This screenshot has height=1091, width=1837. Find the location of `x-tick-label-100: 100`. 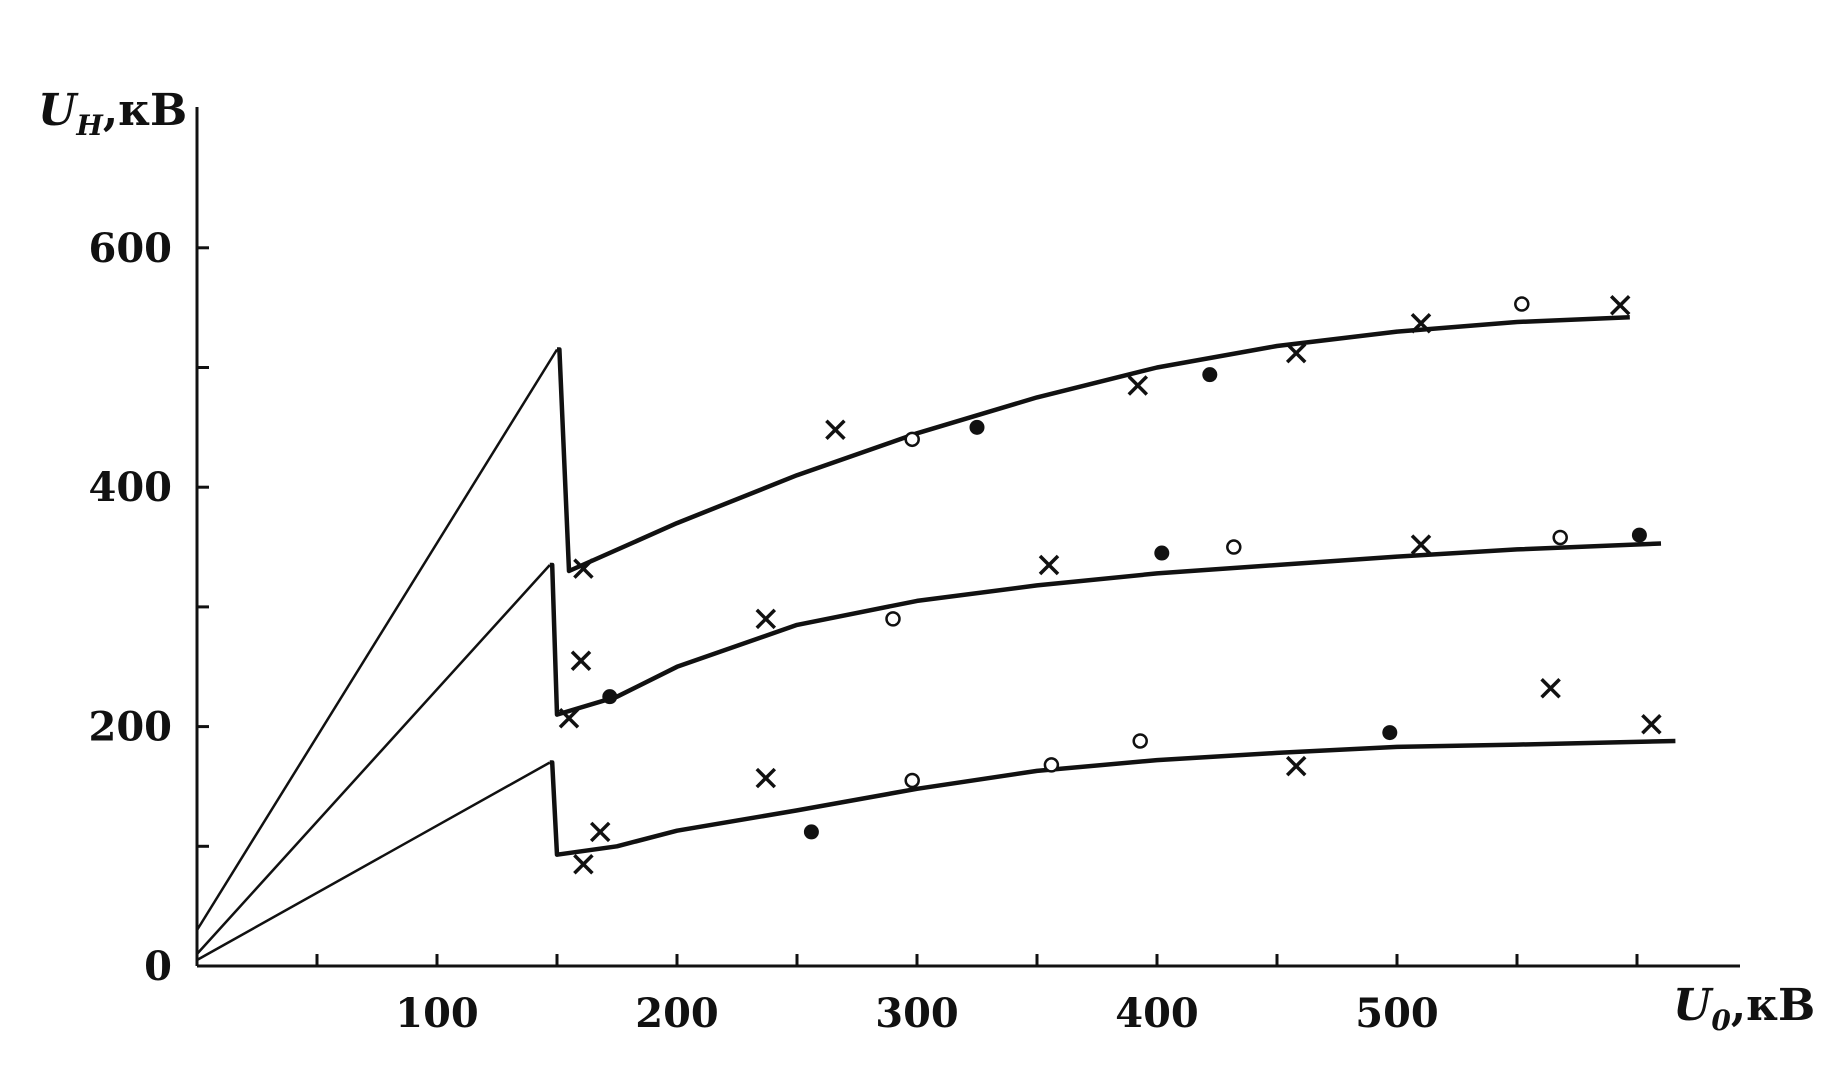

x-tick-label-100: 100 is located at coordinates (437, 1013).